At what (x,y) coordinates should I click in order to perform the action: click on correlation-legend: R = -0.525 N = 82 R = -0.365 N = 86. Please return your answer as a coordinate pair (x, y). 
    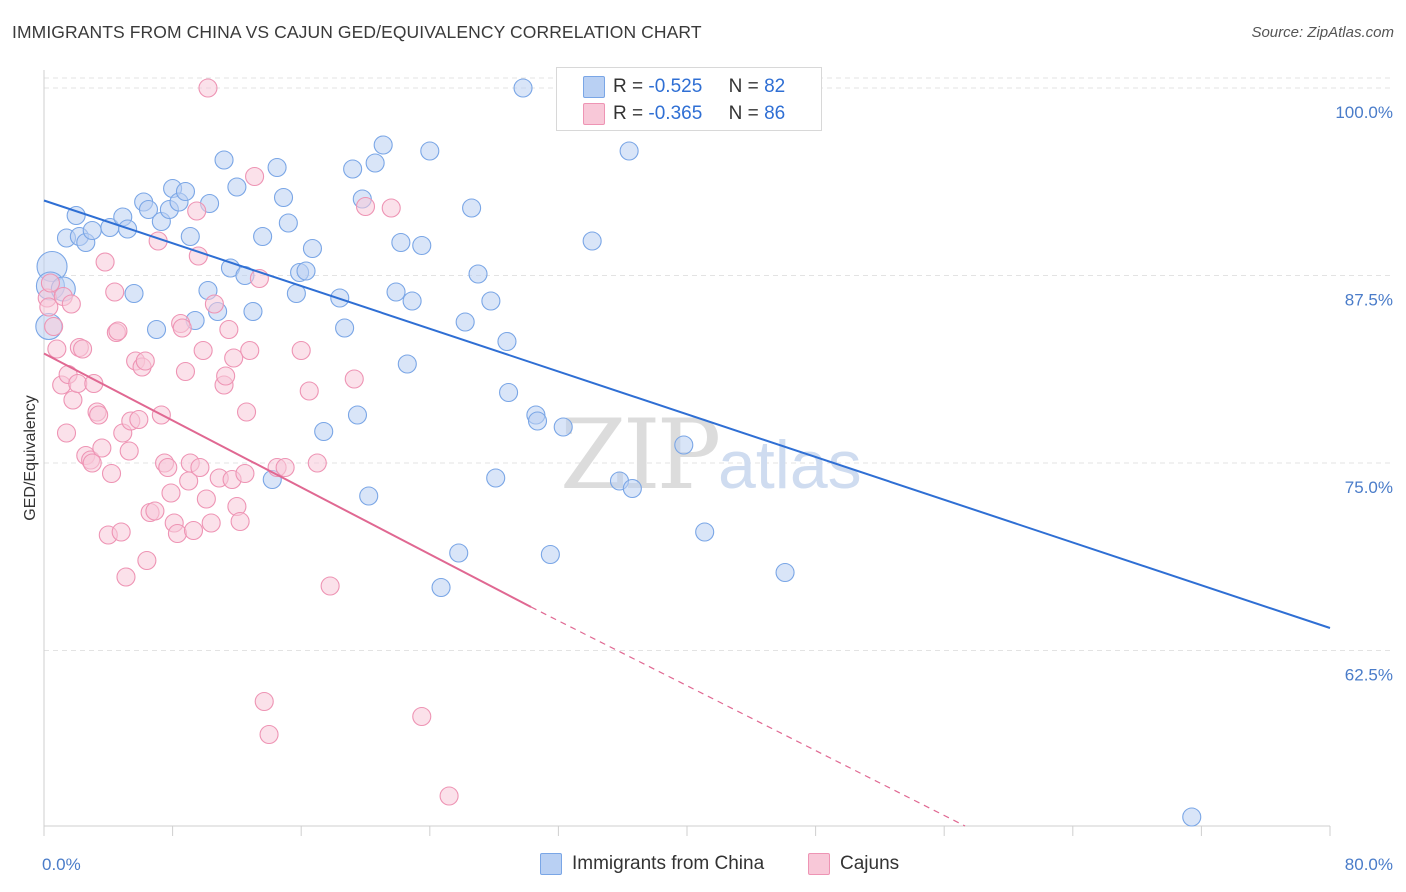
    Looking at the image, I should click on (689, 99).